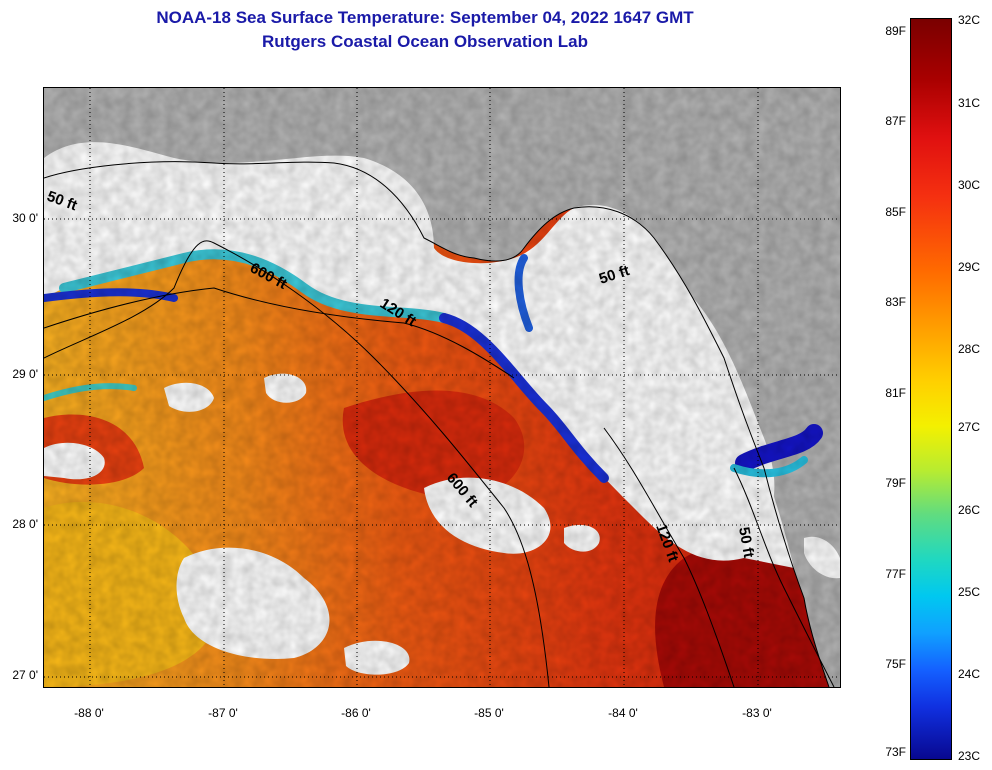 The width and height of the screenshot is (992, 770). Describe the element at coordinates (489, 713) in the screenshot. I see `lon-label-85: -85 0'` at that location.